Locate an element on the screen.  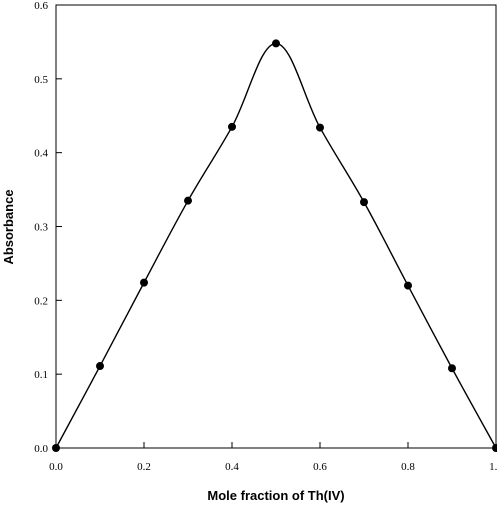
x-tick-label: 0.8 is located at coordinates (408, 467).